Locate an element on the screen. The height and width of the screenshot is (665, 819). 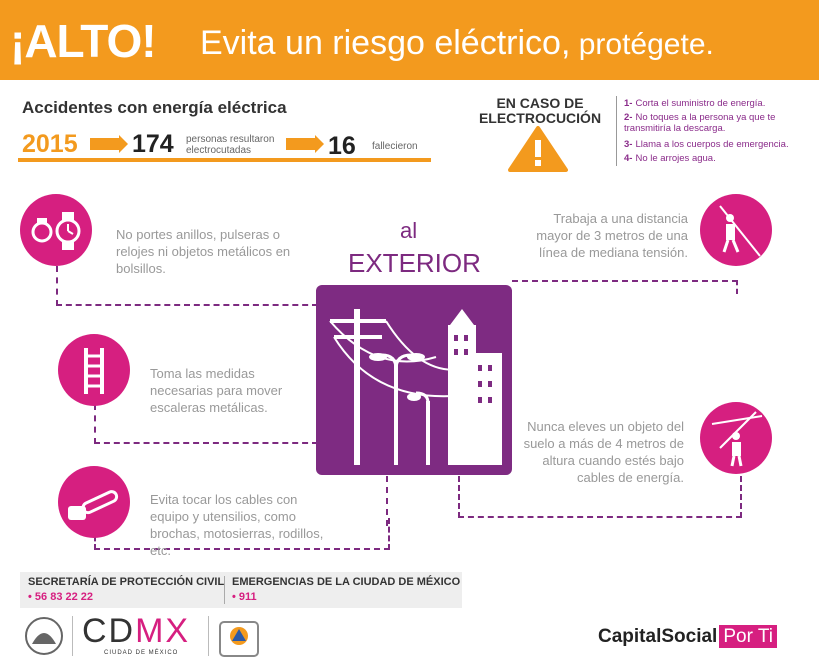
ladder-icon is located at coordinates (94, 371).